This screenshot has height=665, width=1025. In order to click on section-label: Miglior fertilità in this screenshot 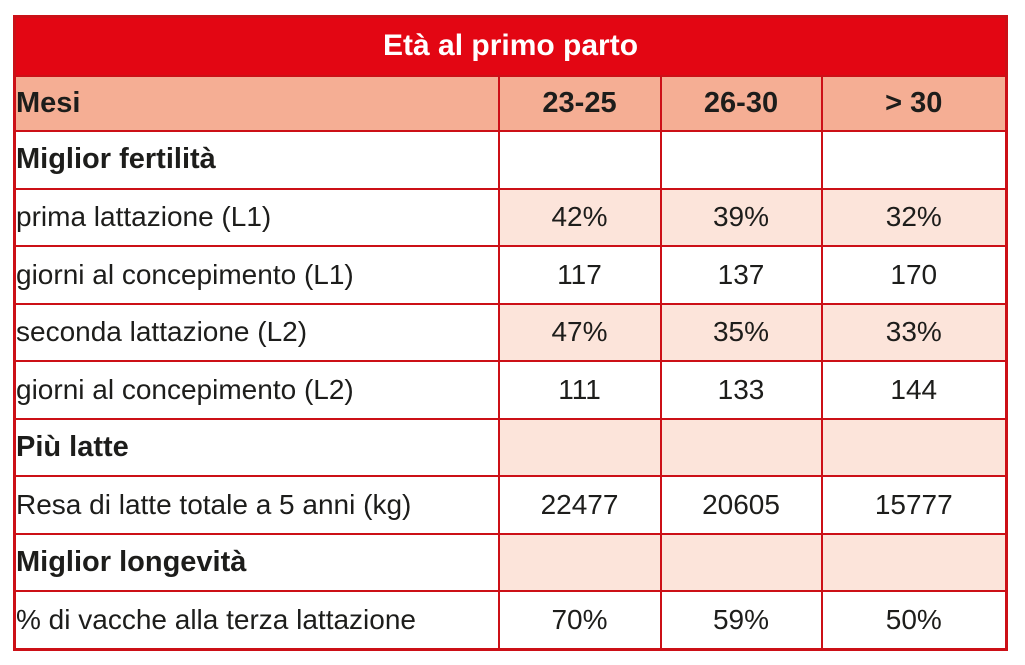, I will do `click(256, 160)`.